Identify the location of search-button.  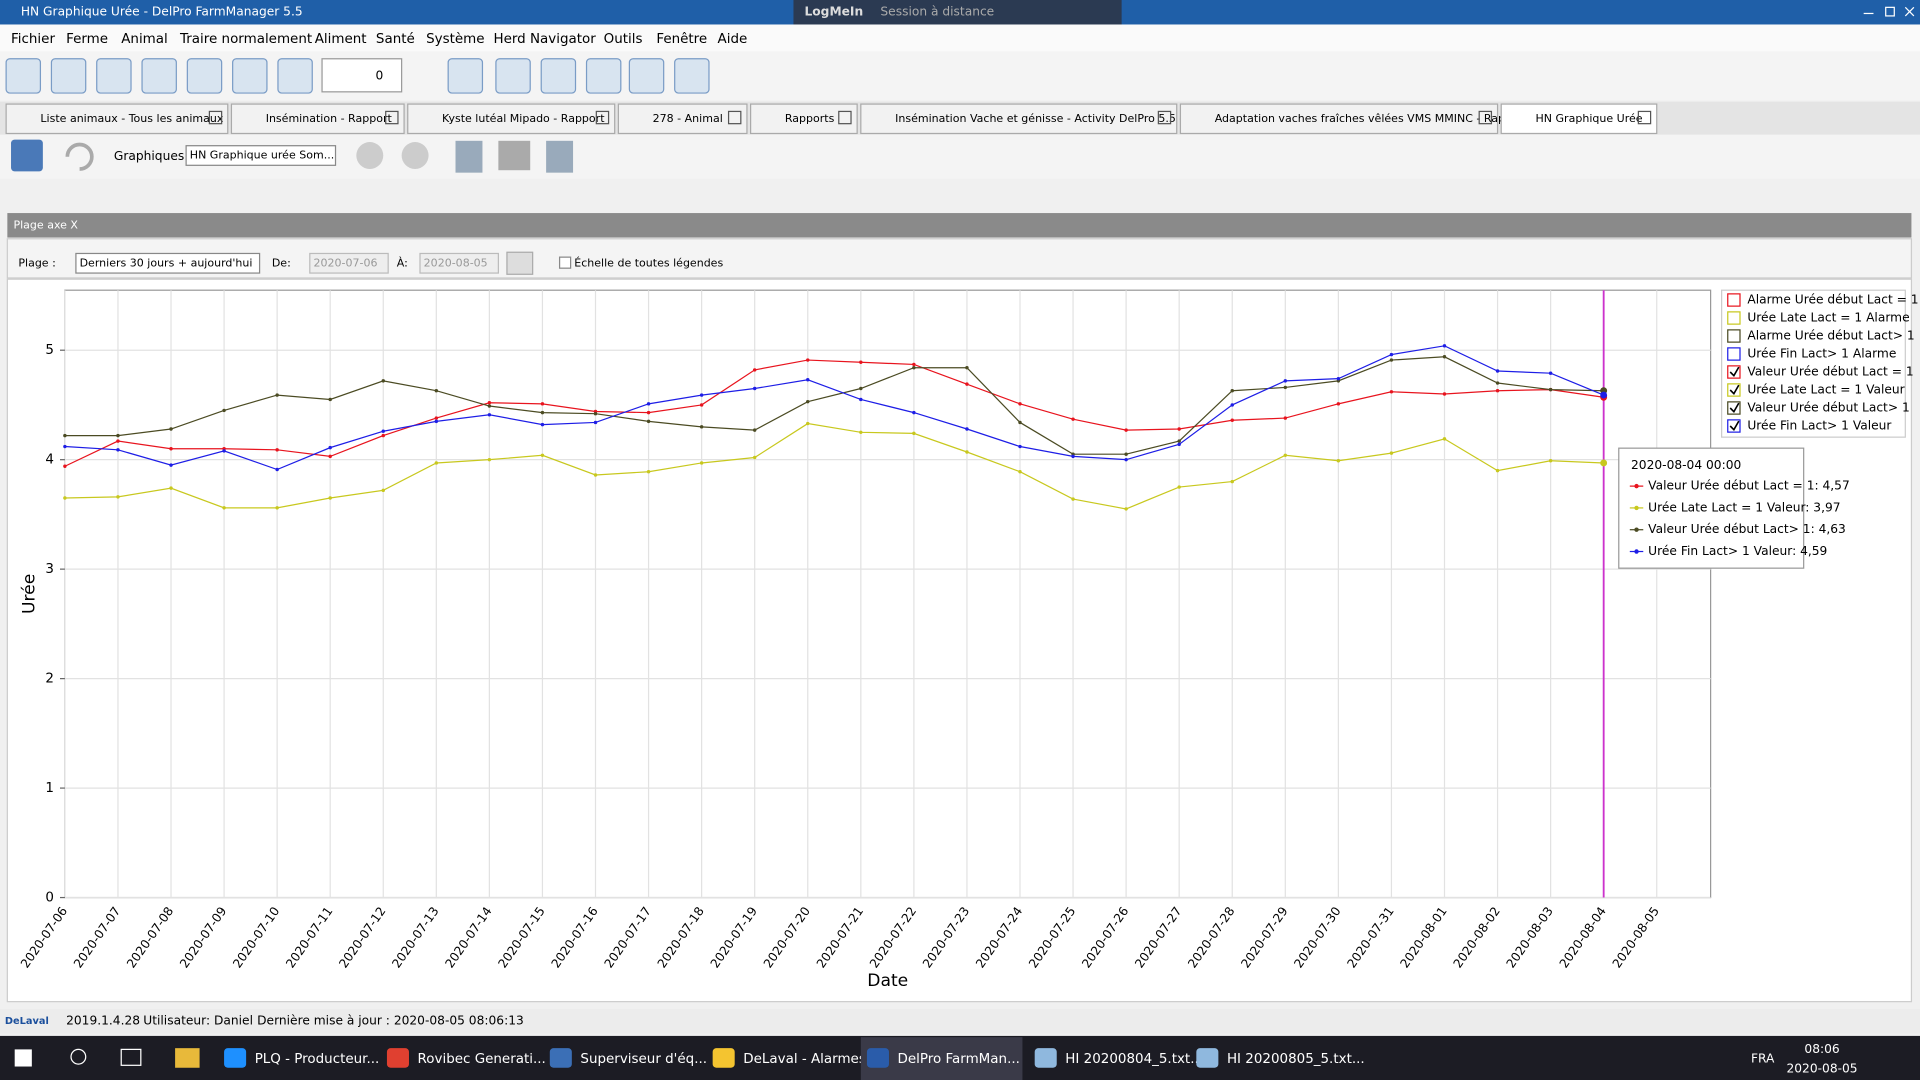
(78, 1056).